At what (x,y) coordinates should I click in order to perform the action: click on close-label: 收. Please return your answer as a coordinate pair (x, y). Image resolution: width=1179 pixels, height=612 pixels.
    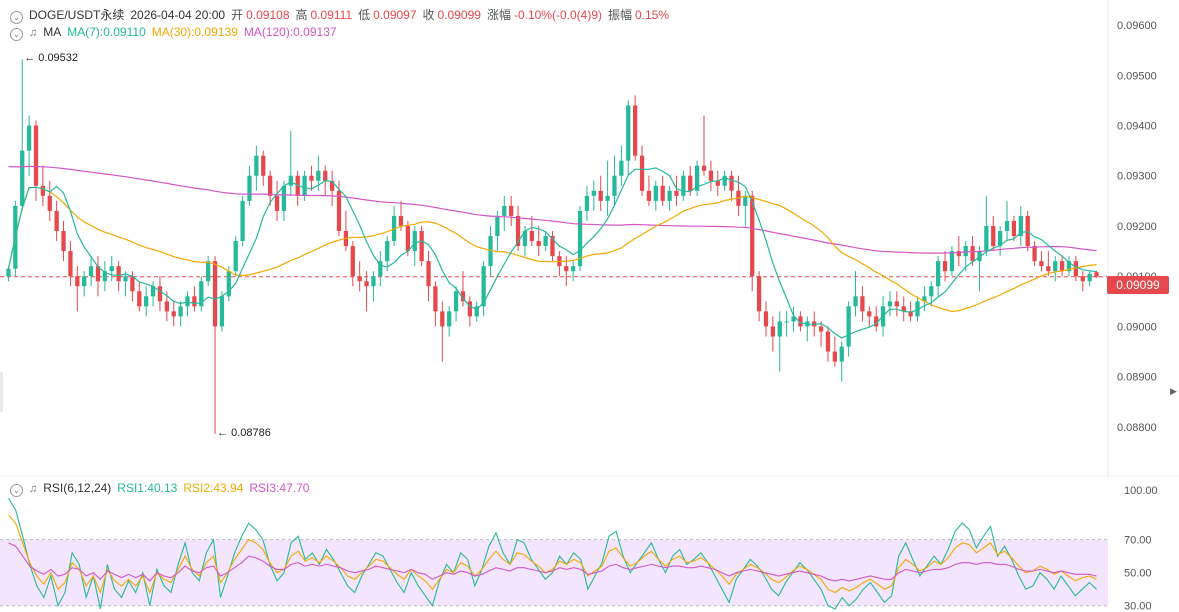
    Looking at the image, I should click on (428, 15).